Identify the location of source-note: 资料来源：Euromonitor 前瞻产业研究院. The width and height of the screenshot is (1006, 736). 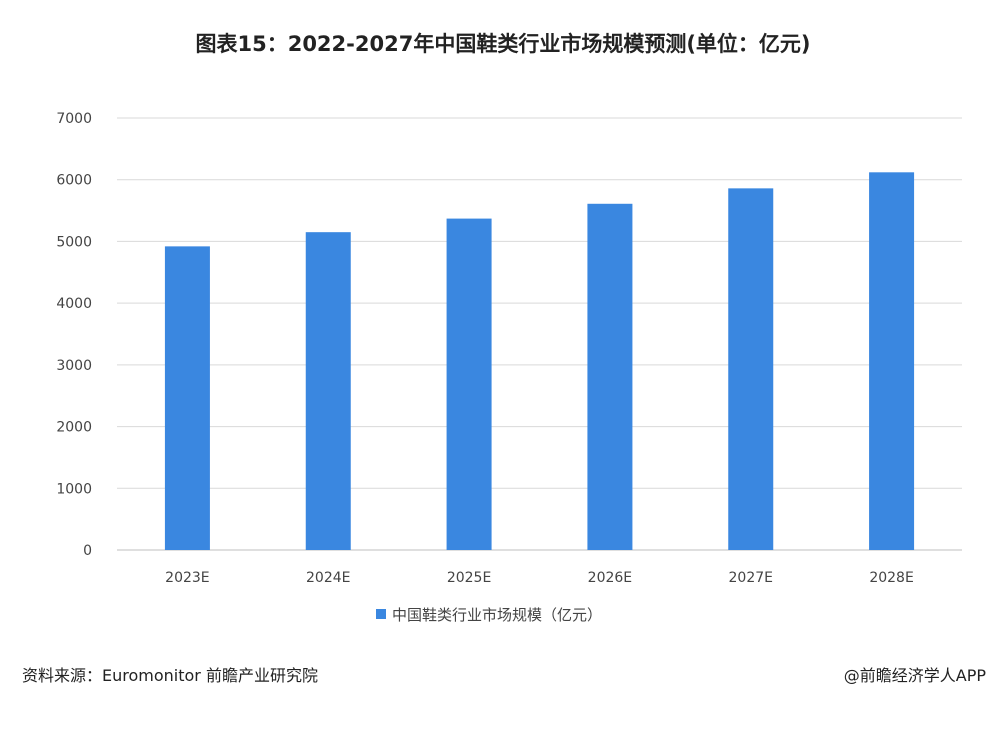
(170, 675).